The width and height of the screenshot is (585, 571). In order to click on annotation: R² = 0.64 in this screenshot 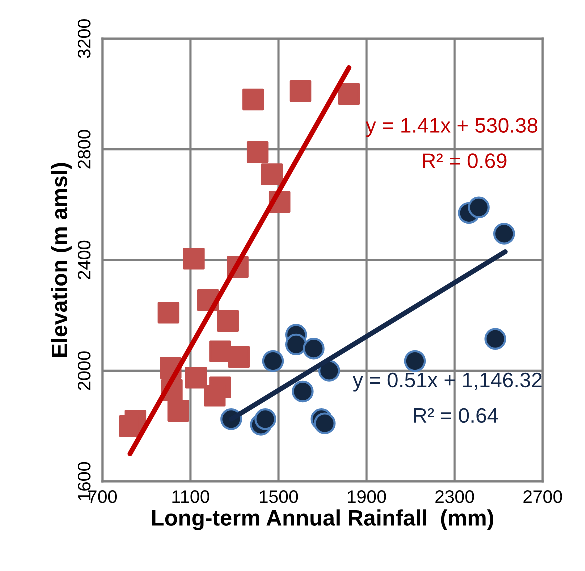, I will do `click(456, 416)`.